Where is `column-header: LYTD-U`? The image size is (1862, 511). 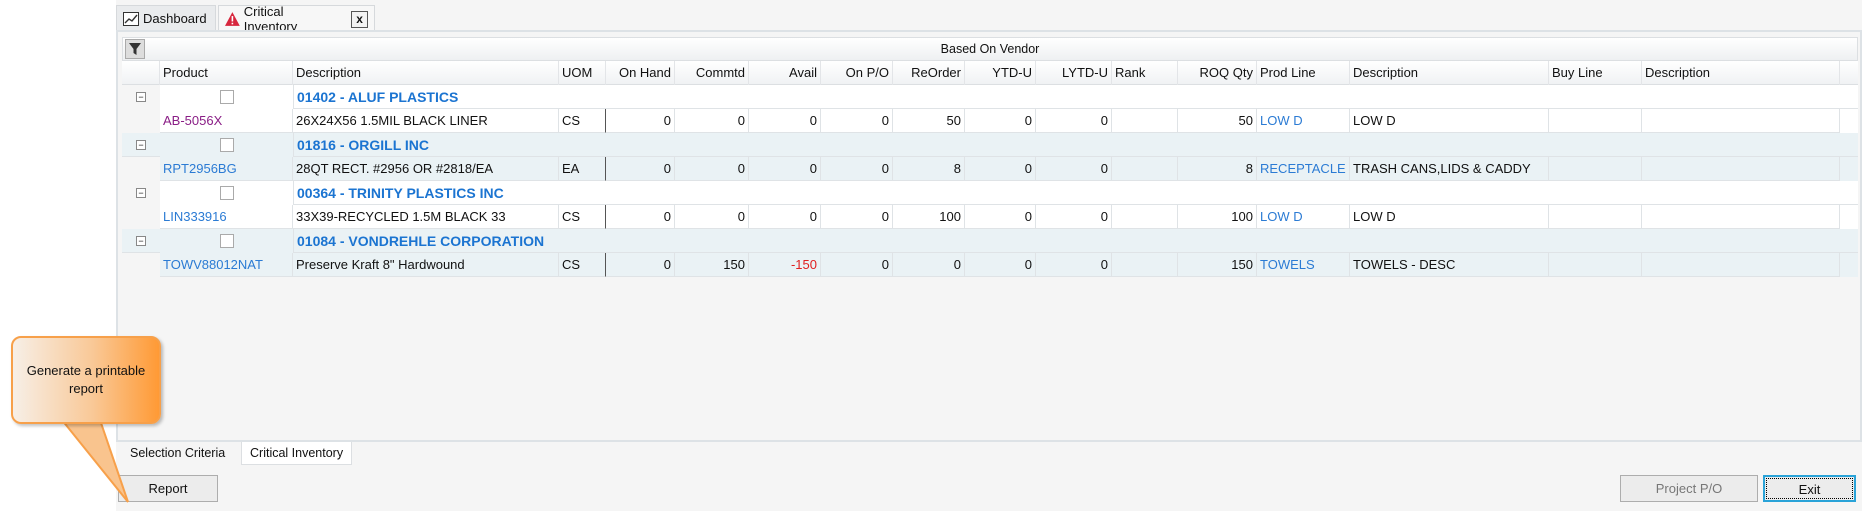
column-header: LYTD-U is located at coordinates (1074, 72).